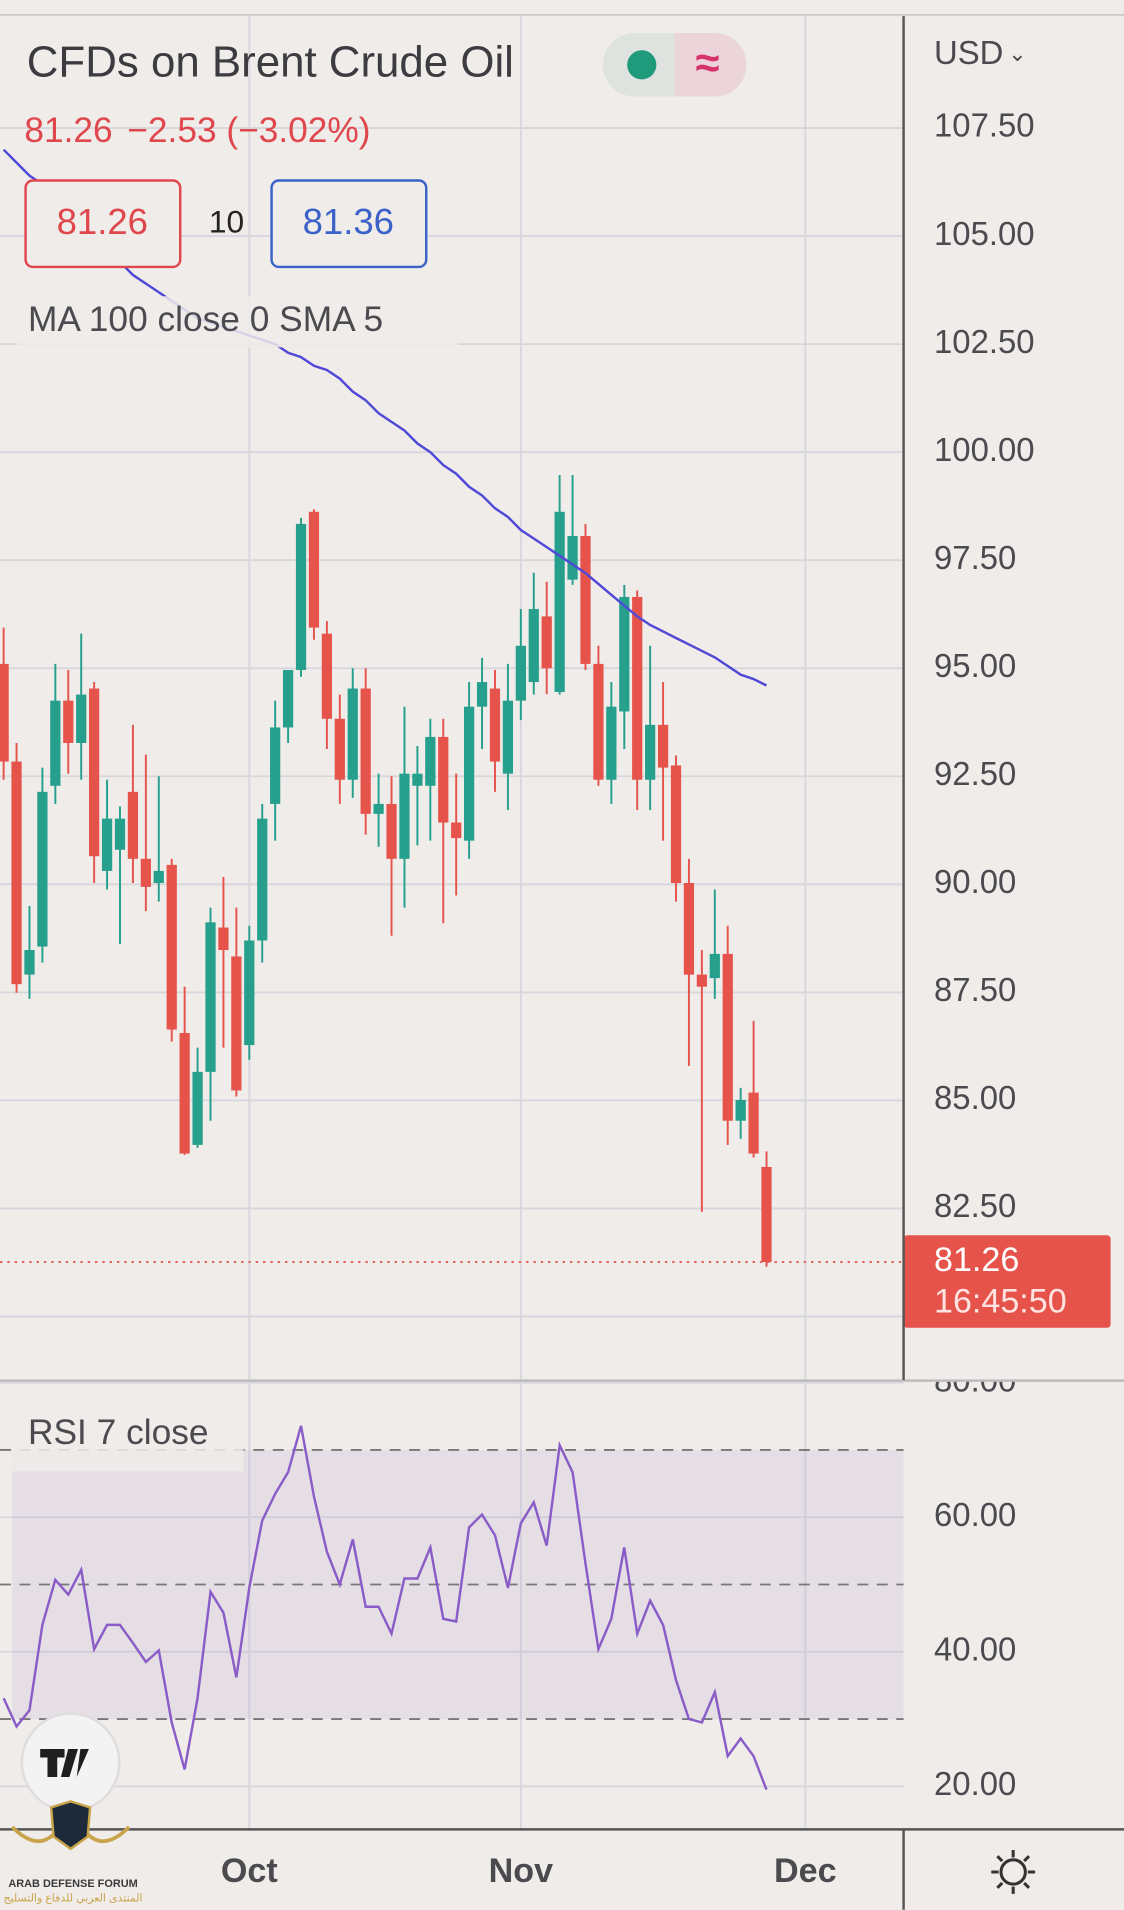 This screenshot has width=1124, height=1910. Describe the element at coordinates (270, 61) in the screenshot. I see `symbol-title: CFDs on Brent Crude Oil` at that location.